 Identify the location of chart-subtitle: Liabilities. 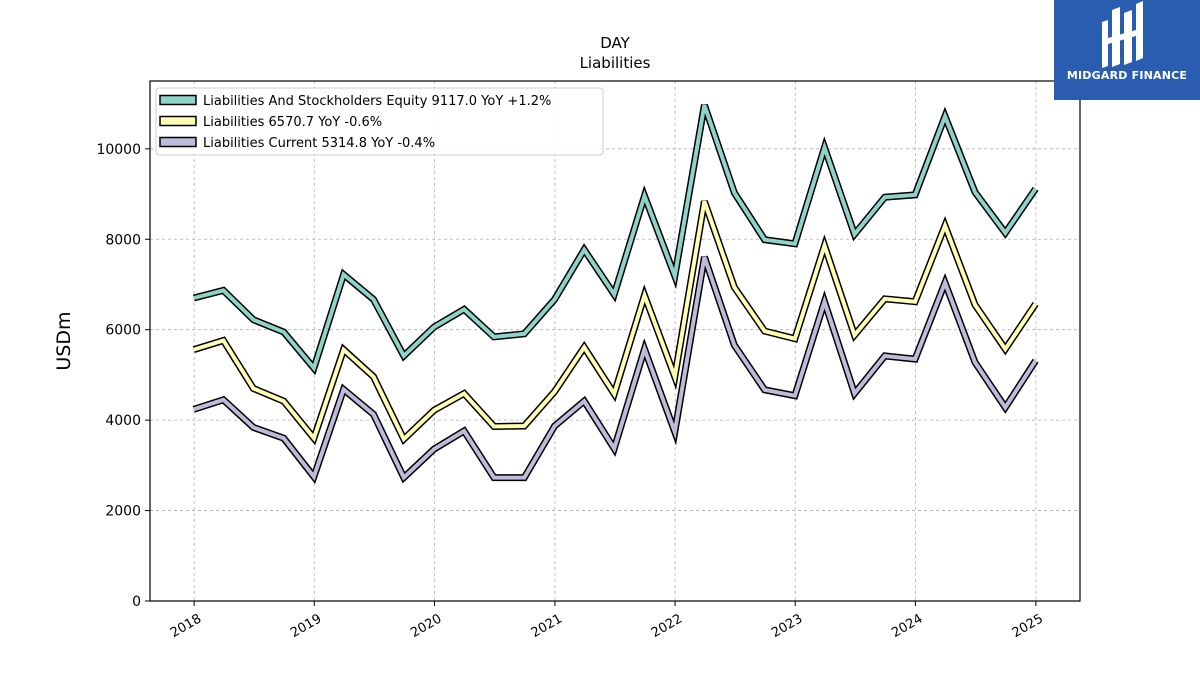
(615, 63).